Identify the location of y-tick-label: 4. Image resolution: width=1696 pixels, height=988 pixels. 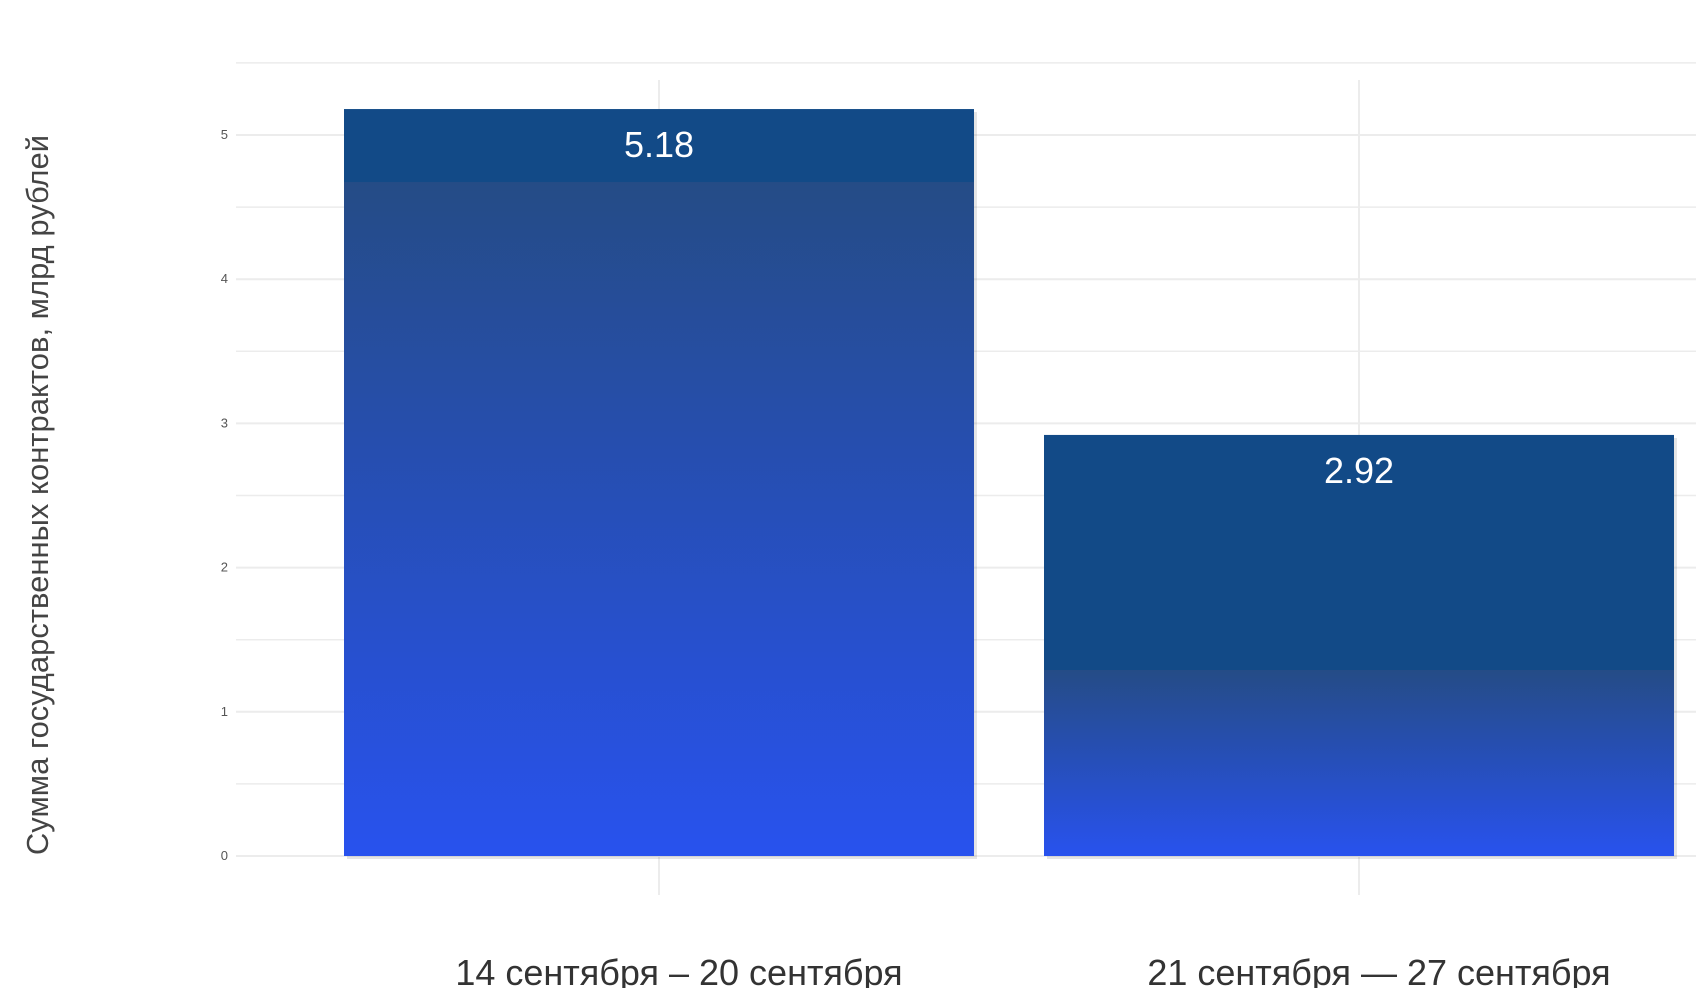
(224, 278).